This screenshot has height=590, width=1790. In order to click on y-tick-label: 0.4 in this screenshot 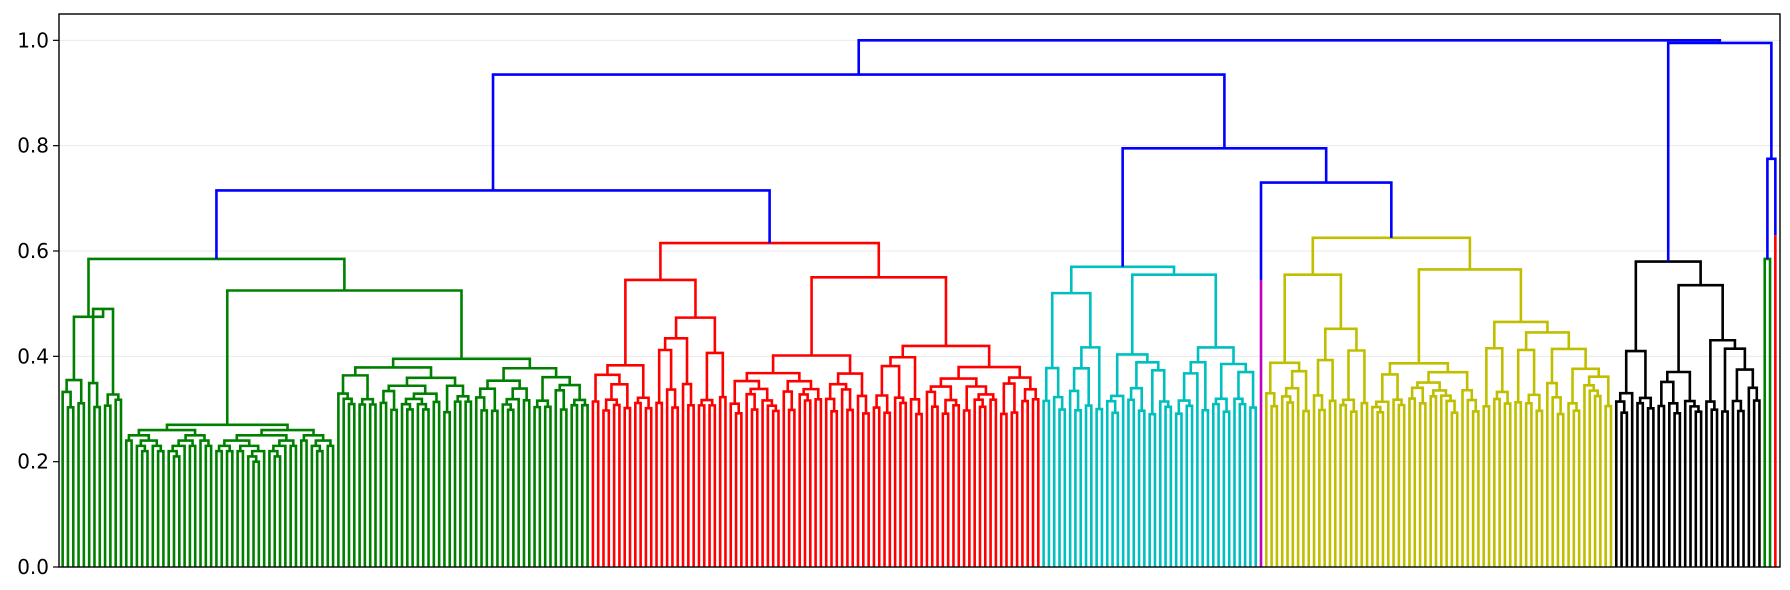, I will do `click(33, 356)`.